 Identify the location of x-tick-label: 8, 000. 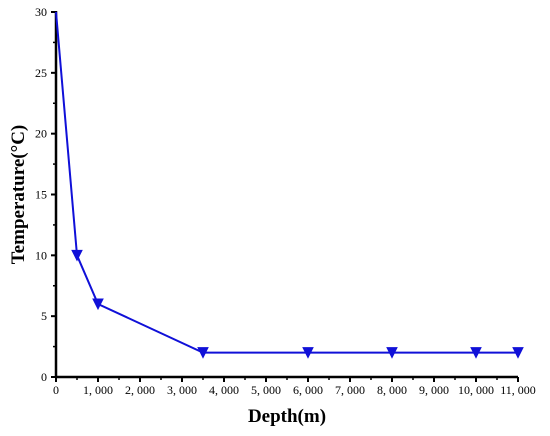
(392, 390).